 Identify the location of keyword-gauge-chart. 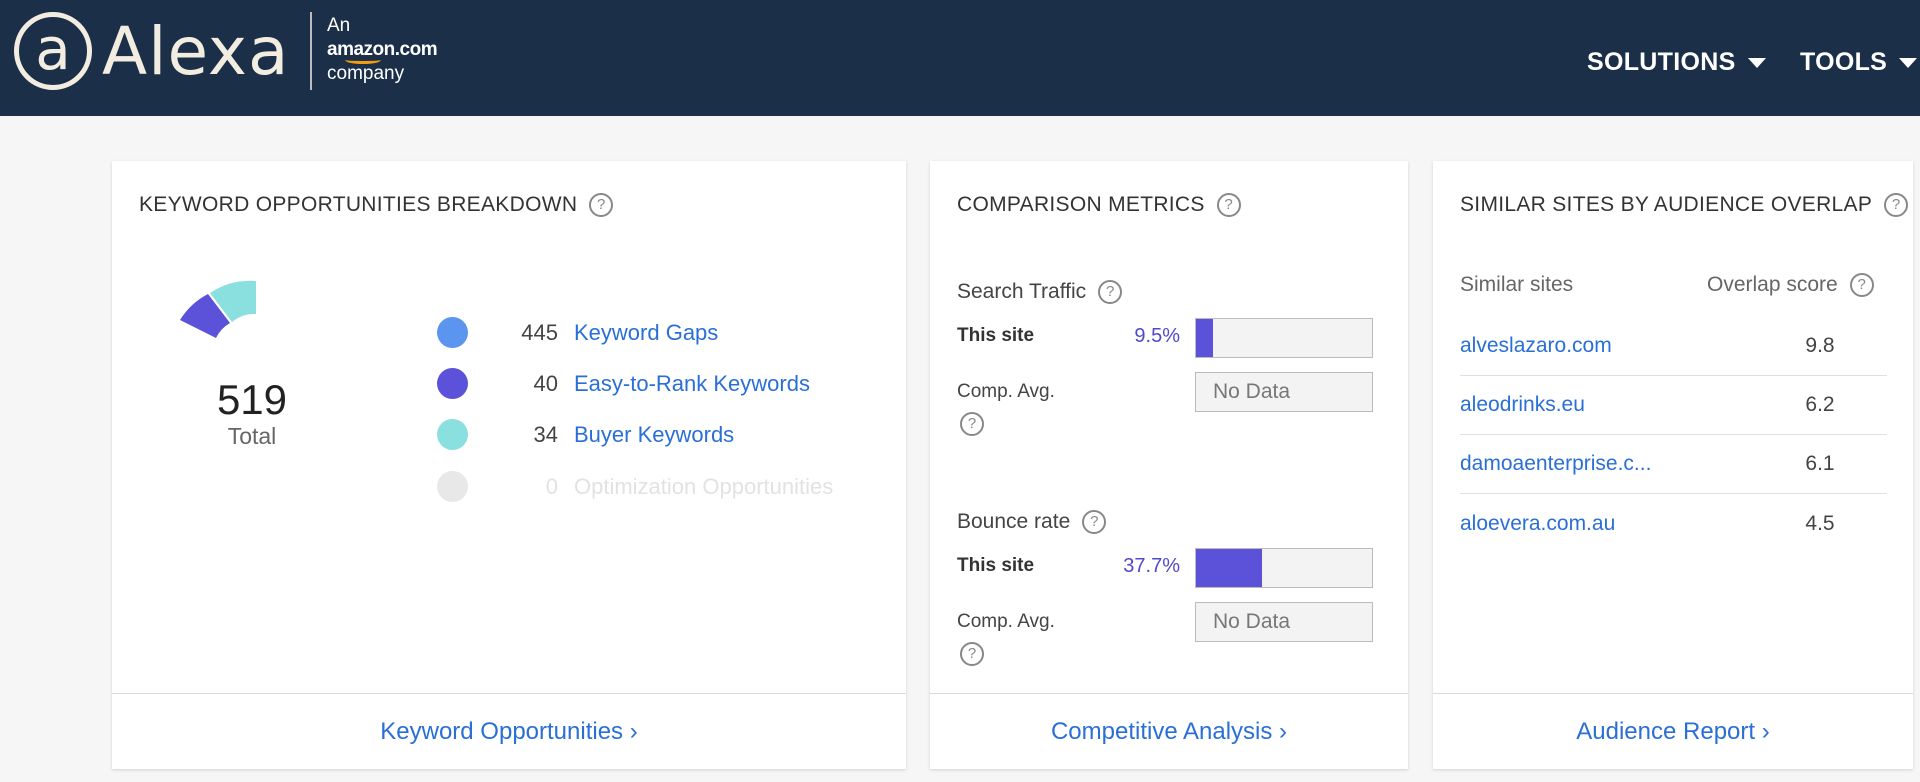
(218, 309).